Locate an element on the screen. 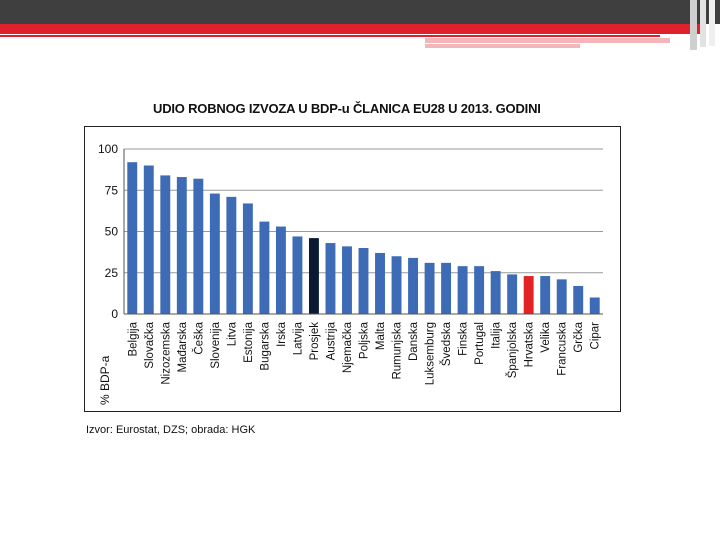  bar-cipar is located at coordinates (594, 305).